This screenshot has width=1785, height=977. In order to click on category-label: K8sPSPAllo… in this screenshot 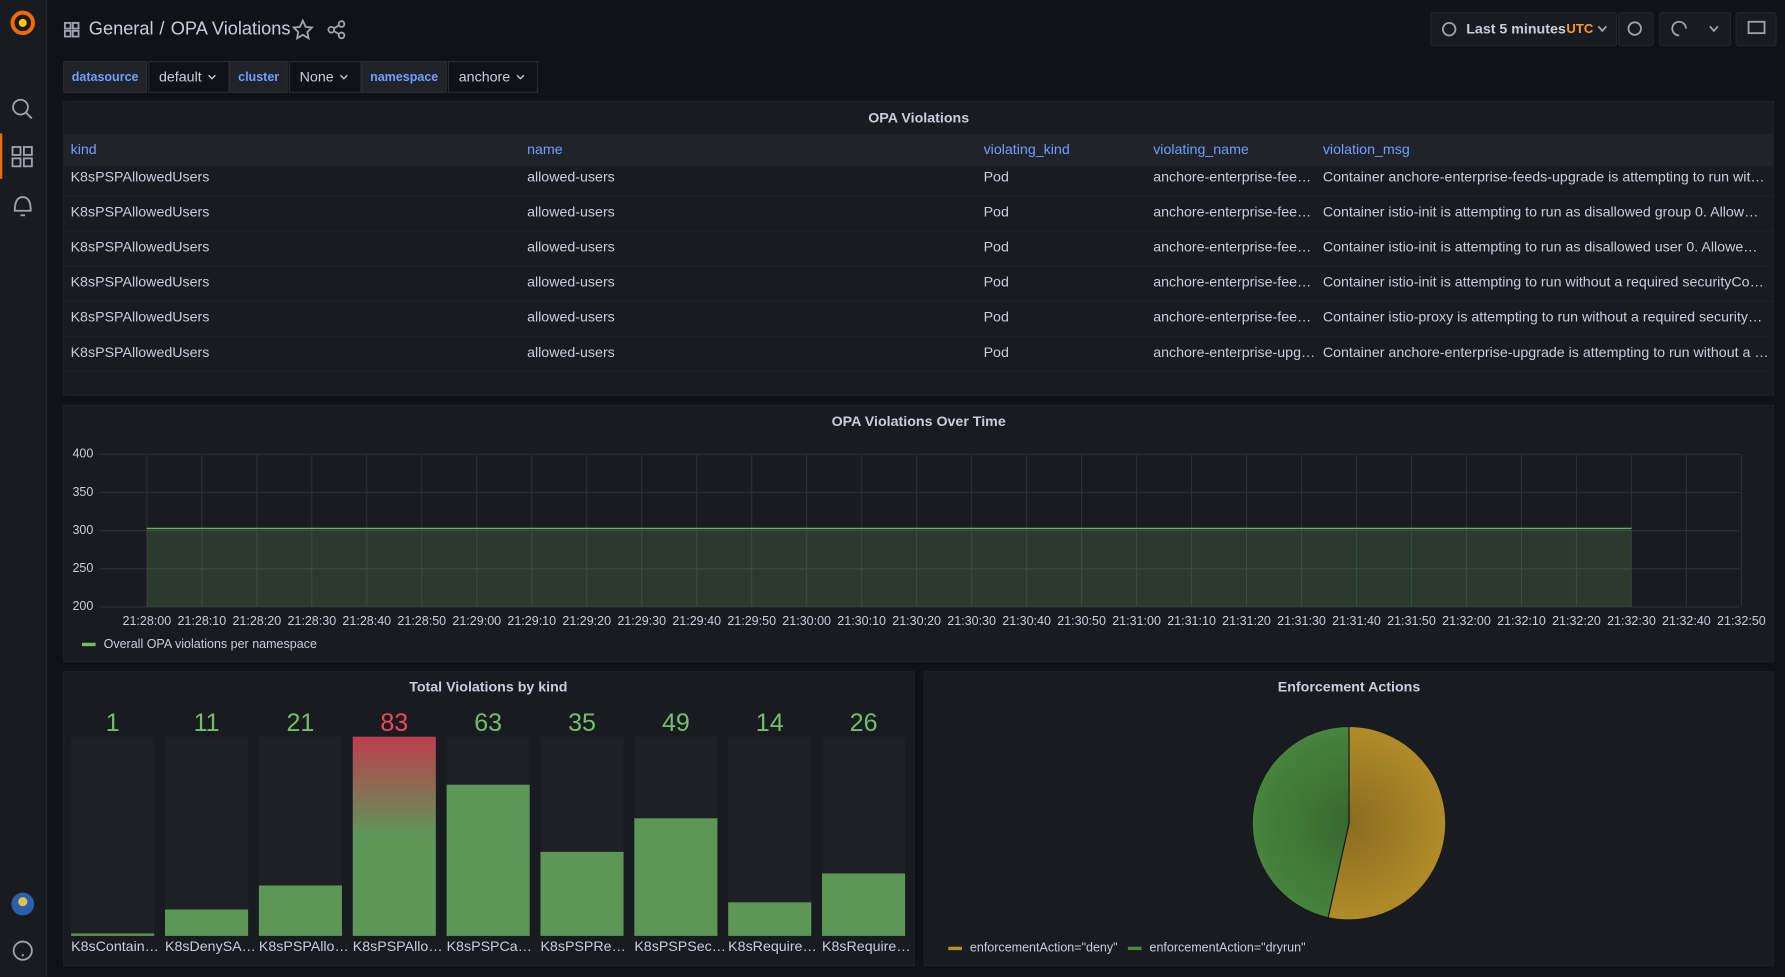, I will do `click(398, 947)`.